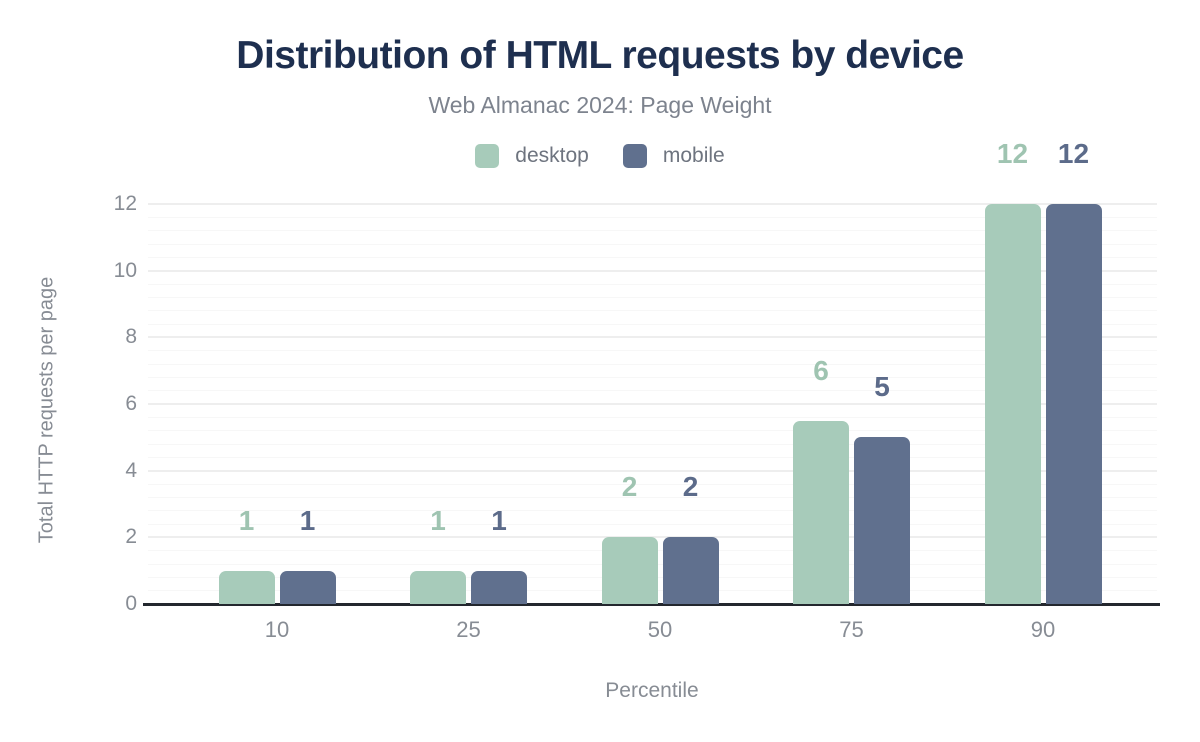 Image resolution: width=1200 pixels, height=742 pixels. Describe the element at coordinates (1043, 629) in the screenshot. I see `x-tick-label: 90` at that location.